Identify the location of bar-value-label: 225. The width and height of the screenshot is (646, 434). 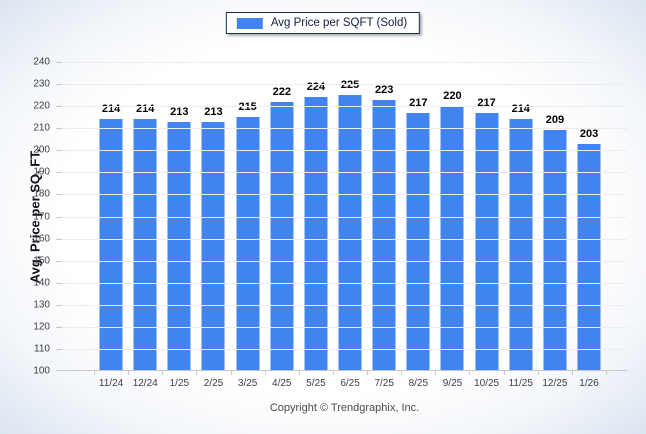
(350, 85).